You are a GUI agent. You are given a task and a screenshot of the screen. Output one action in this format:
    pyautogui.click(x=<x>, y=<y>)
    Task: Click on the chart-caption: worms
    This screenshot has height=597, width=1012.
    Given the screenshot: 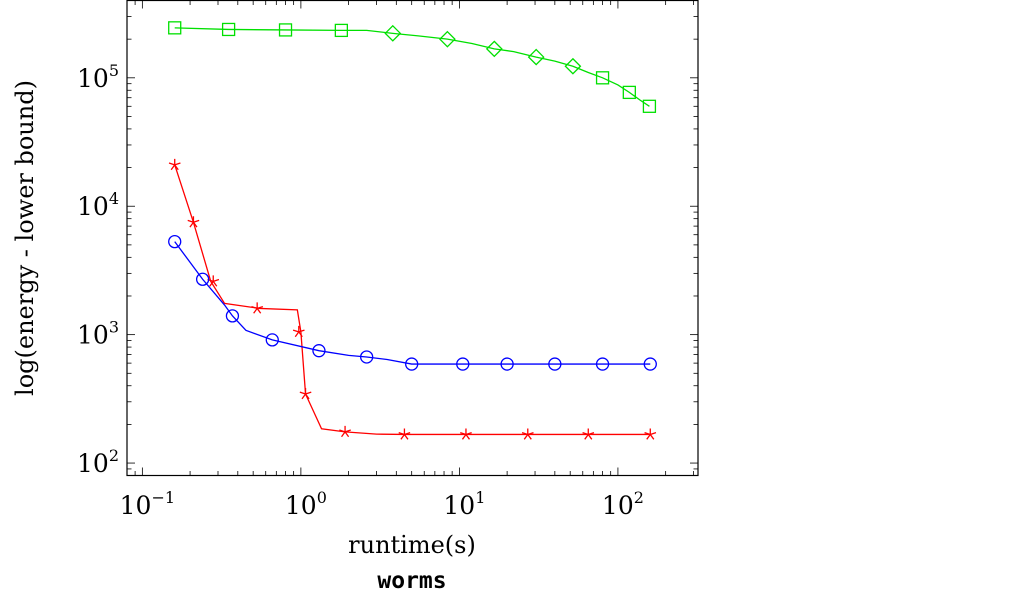 What is the action you would take?
    pyautogui.click(x=411, y=581)
    